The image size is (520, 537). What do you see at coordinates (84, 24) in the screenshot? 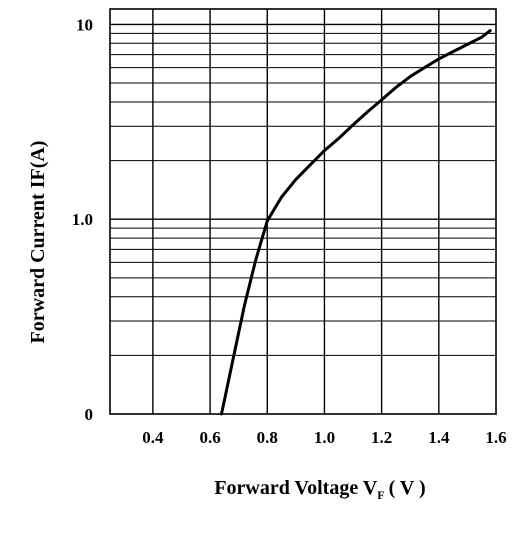
I see `y-tick-label: 10` at bounding box center [84, 24].